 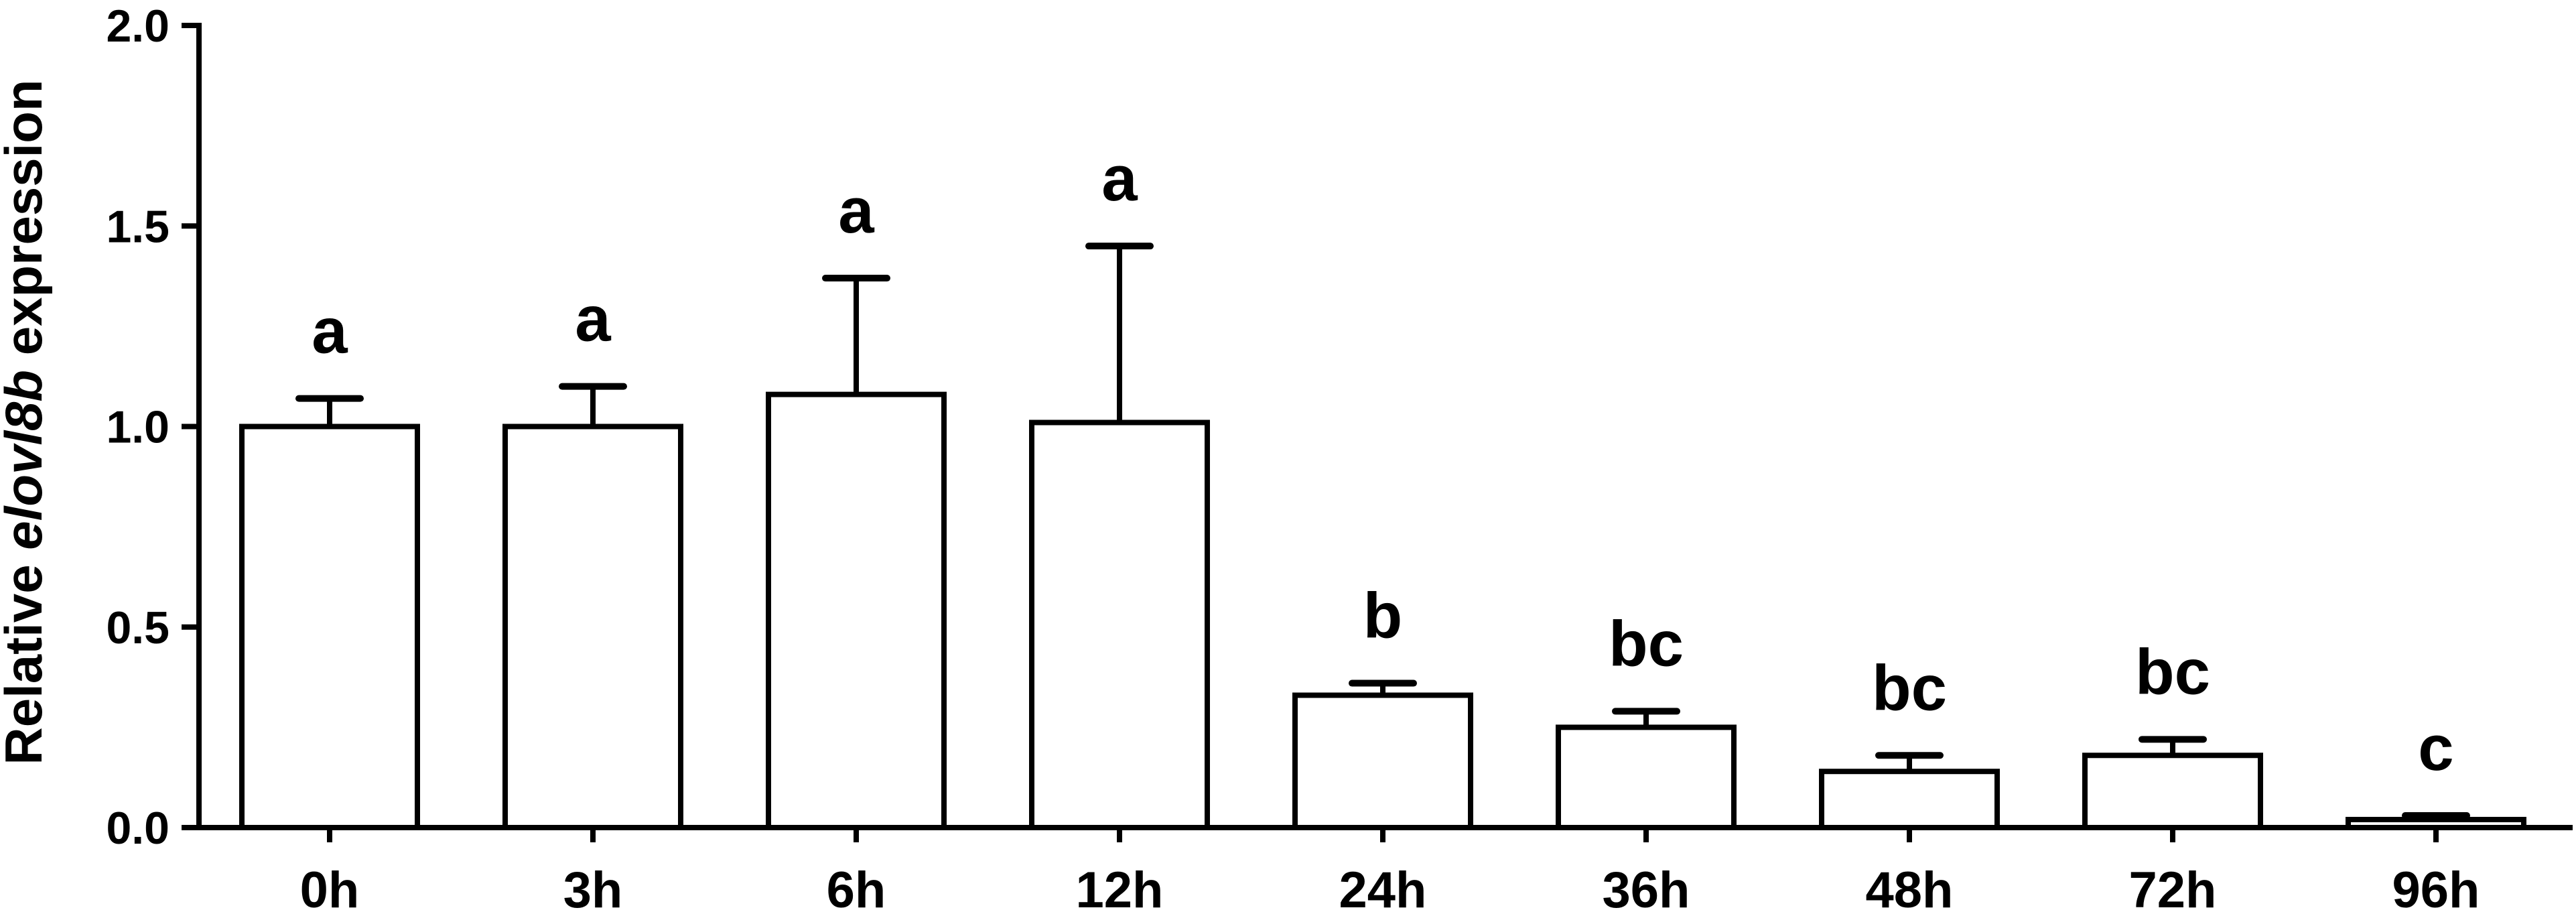 What do you see at coordinates (330, 886) in the screenshot?
I see `x-tick-label: 0h` at bounding box center [330, 886].